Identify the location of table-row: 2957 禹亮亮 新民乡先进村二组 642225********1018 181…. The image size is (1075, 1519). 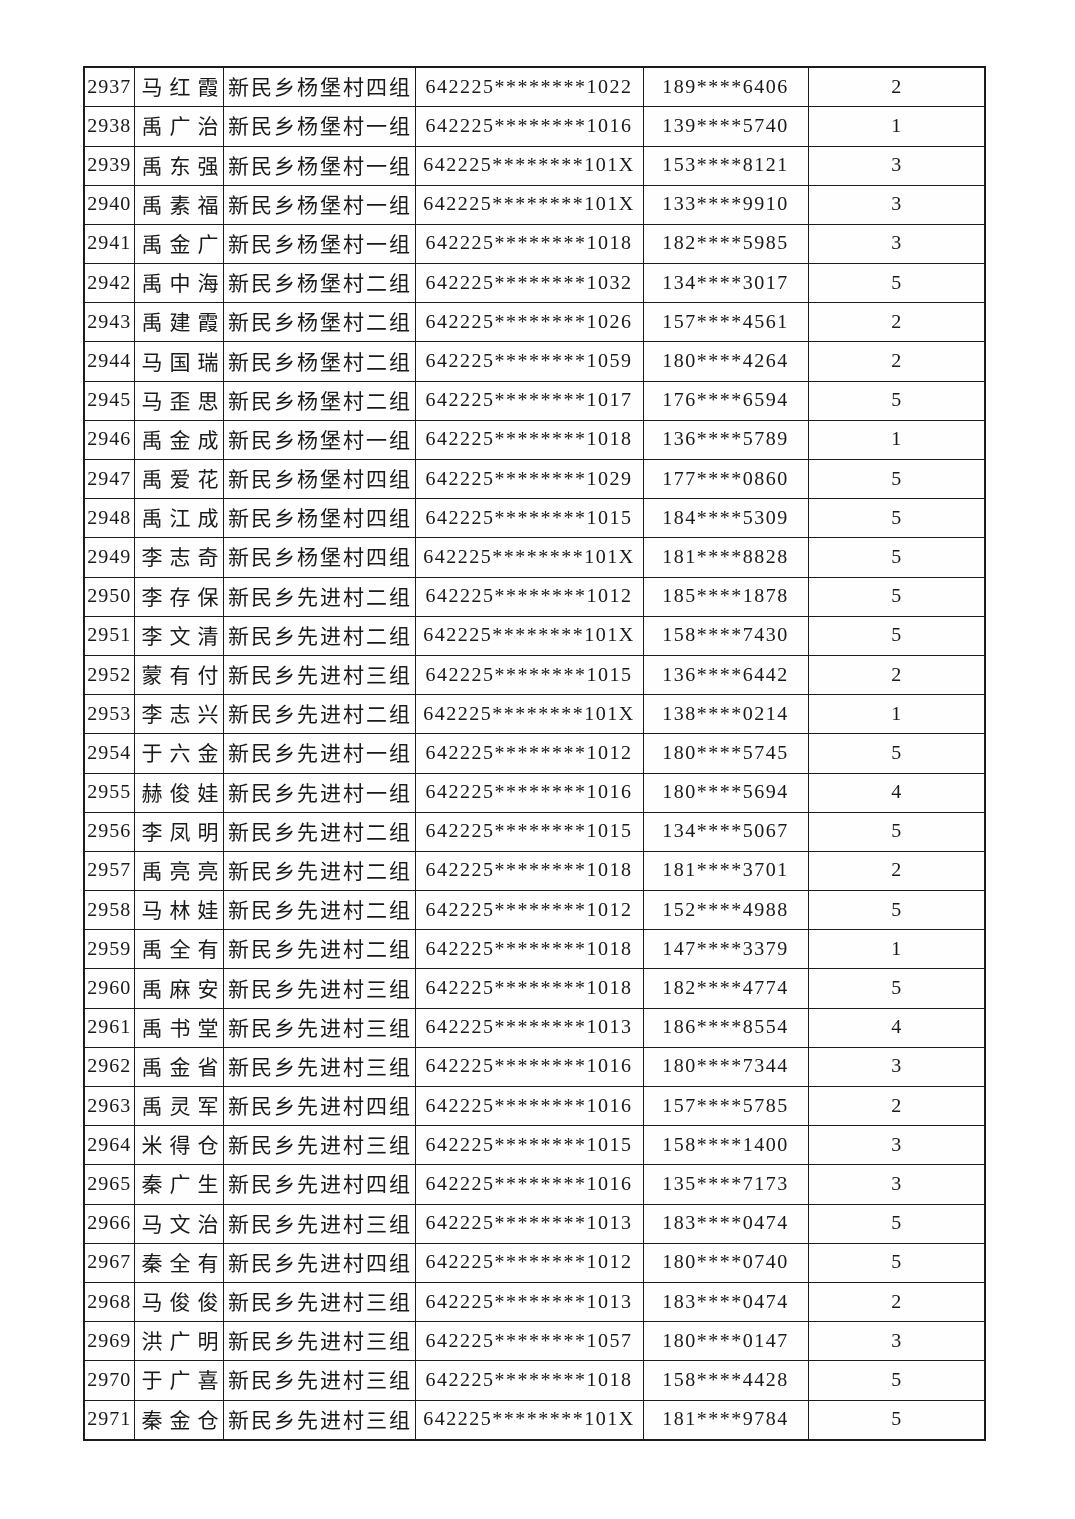
(534, 871).